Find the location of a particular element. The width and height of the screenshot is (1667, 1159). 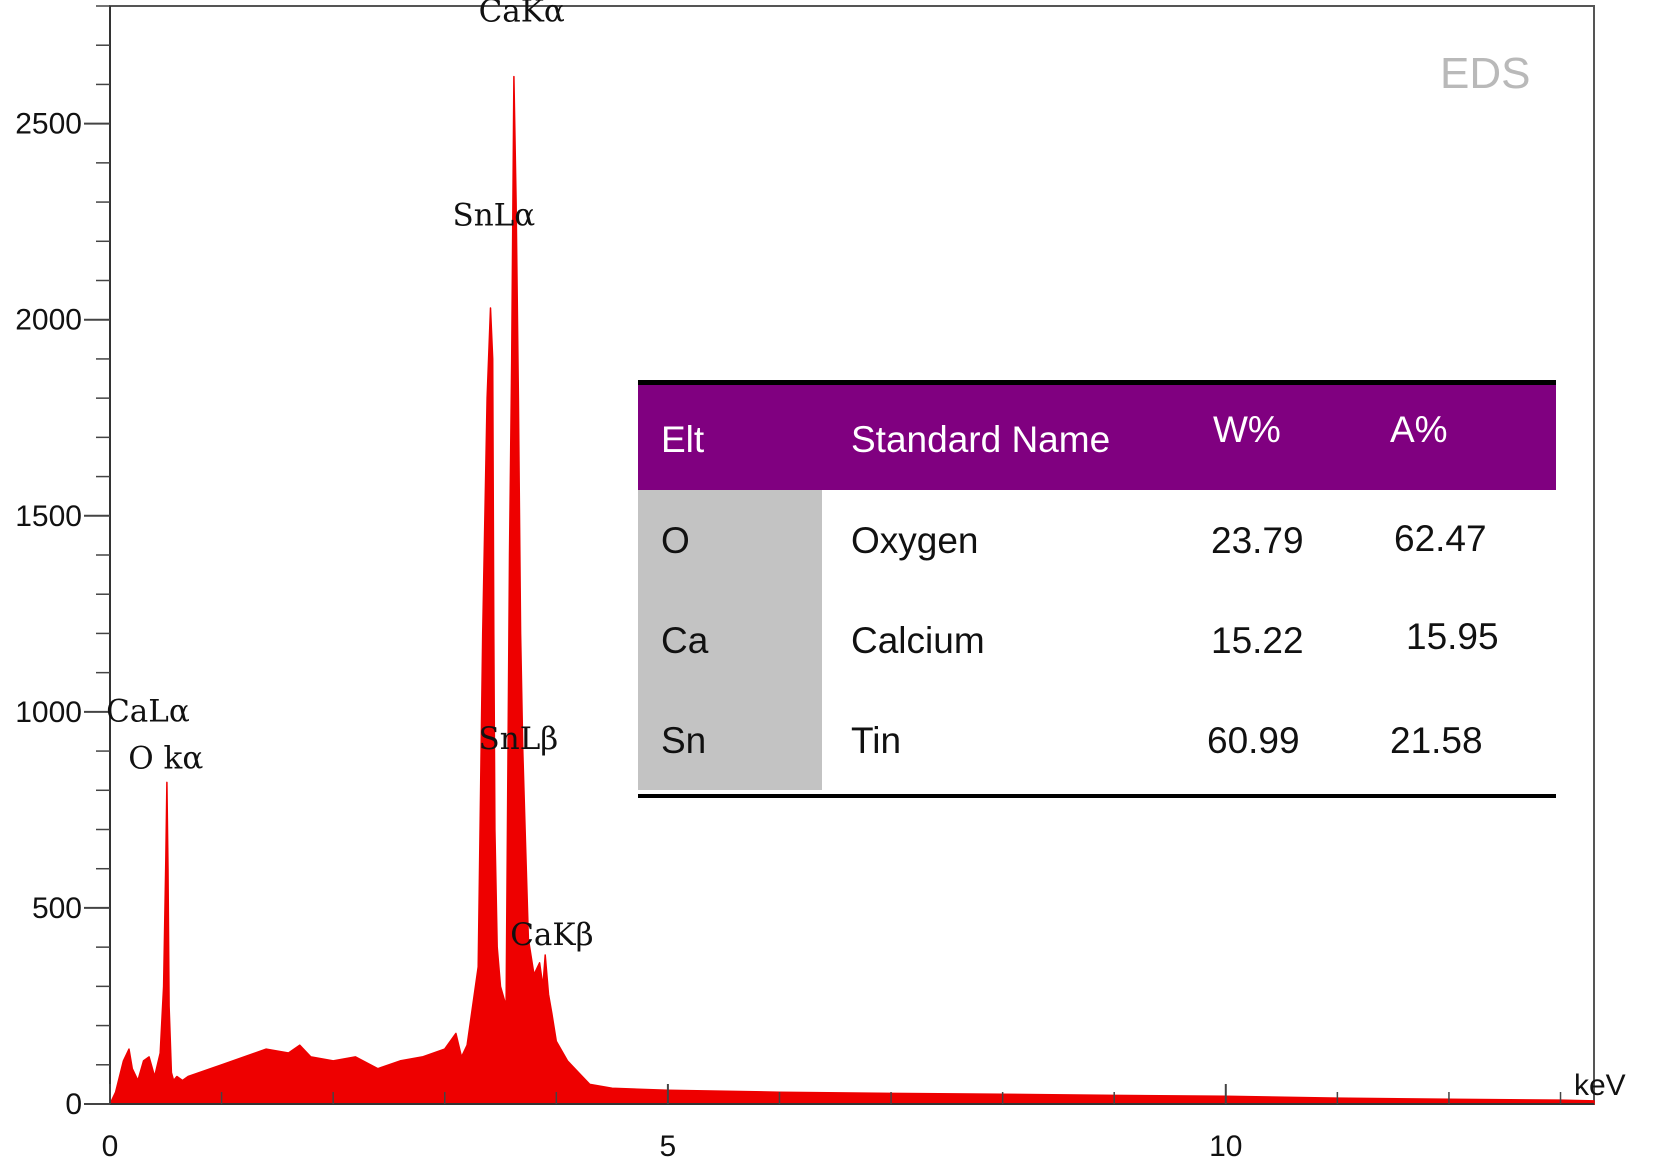

cell-standard-name: Calcium is located at coordinates (918, 640).